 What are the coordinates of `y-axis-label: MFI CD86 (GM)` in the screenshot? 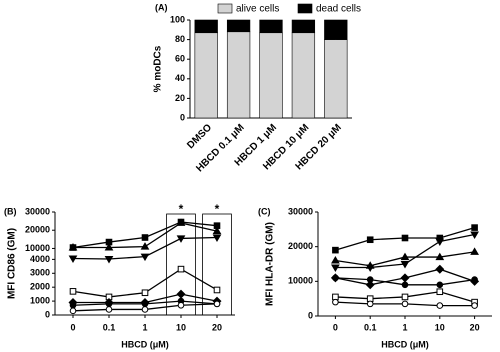 It's located at (12, 263).